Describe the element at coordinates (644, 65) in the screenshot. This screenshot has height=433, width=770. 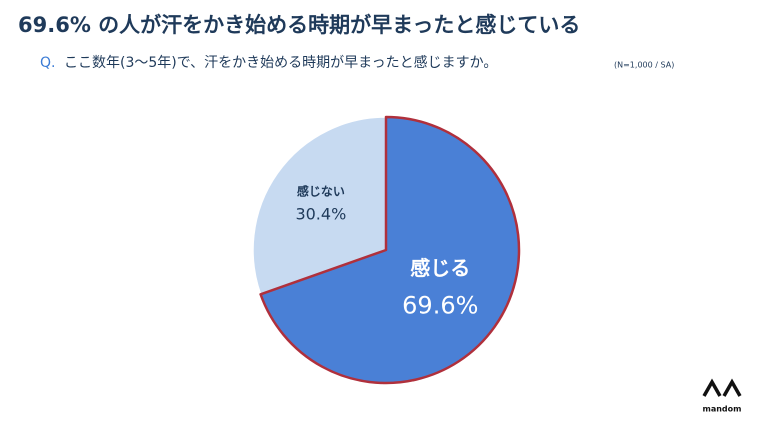
I see `chart-note: (N=1,000 / SA)` at that location.